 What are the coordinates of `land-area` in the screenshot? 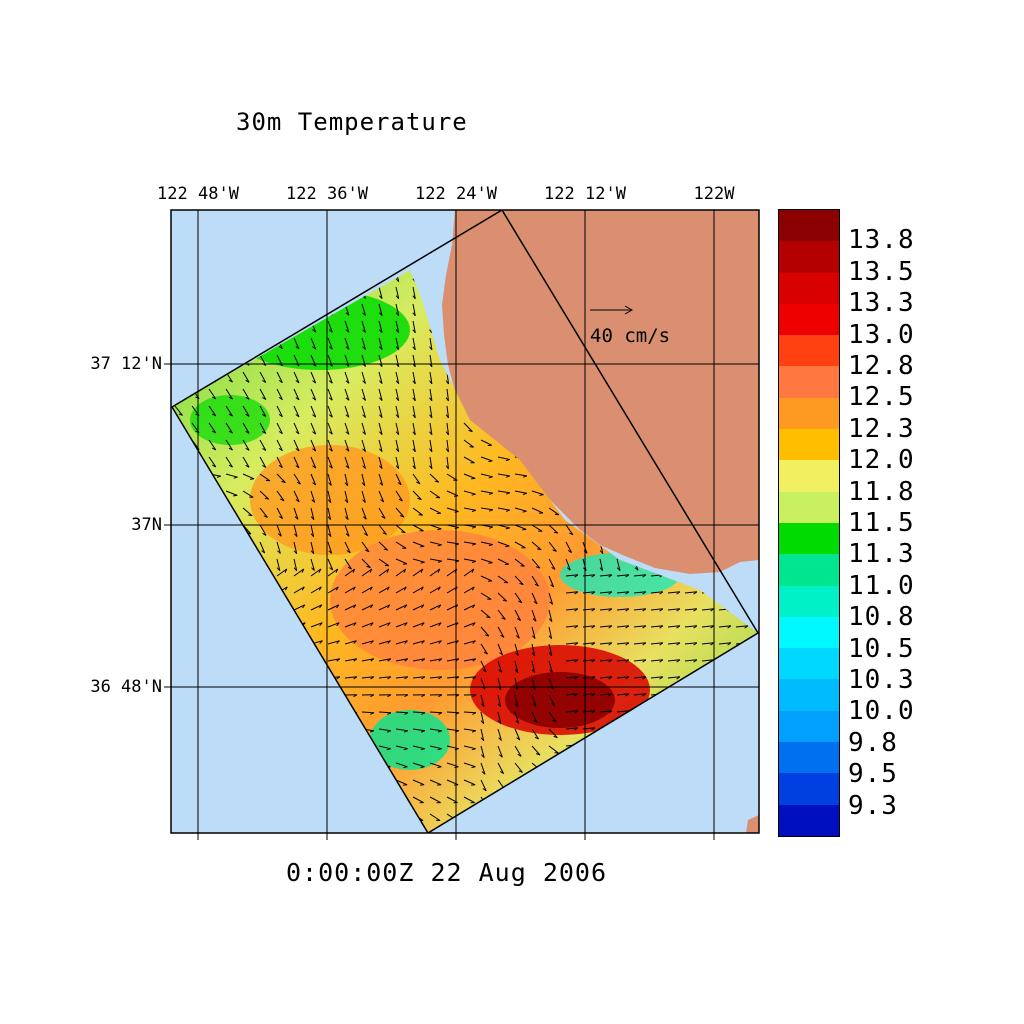 It's located at (600, 392).